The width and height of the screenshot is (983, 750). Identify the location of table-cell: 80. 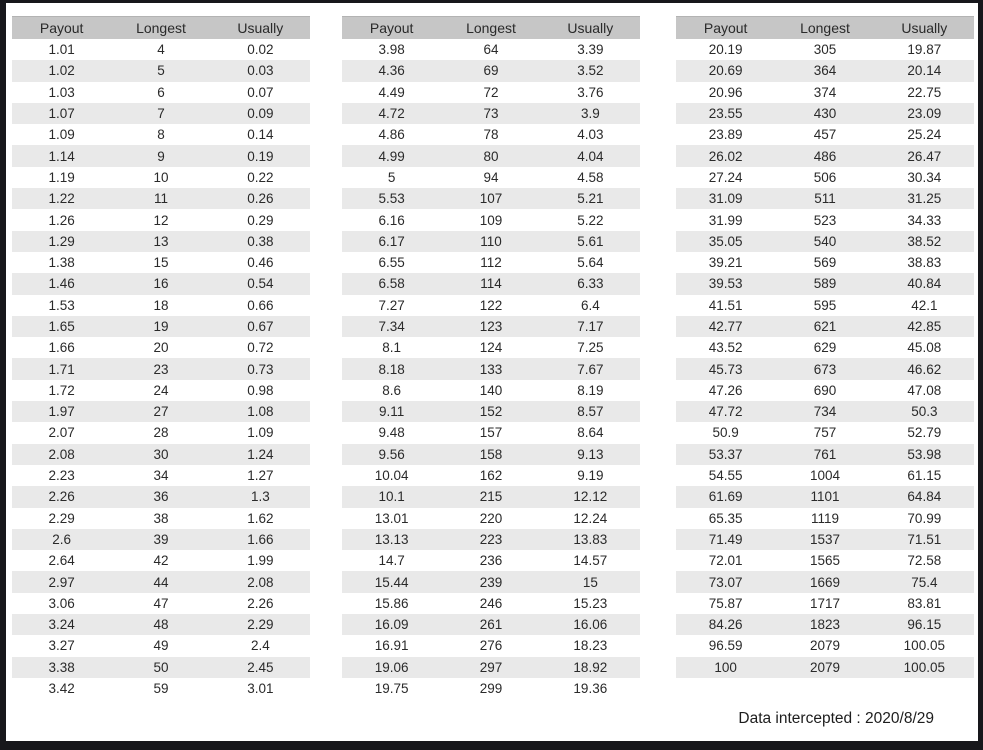
(491, 156).